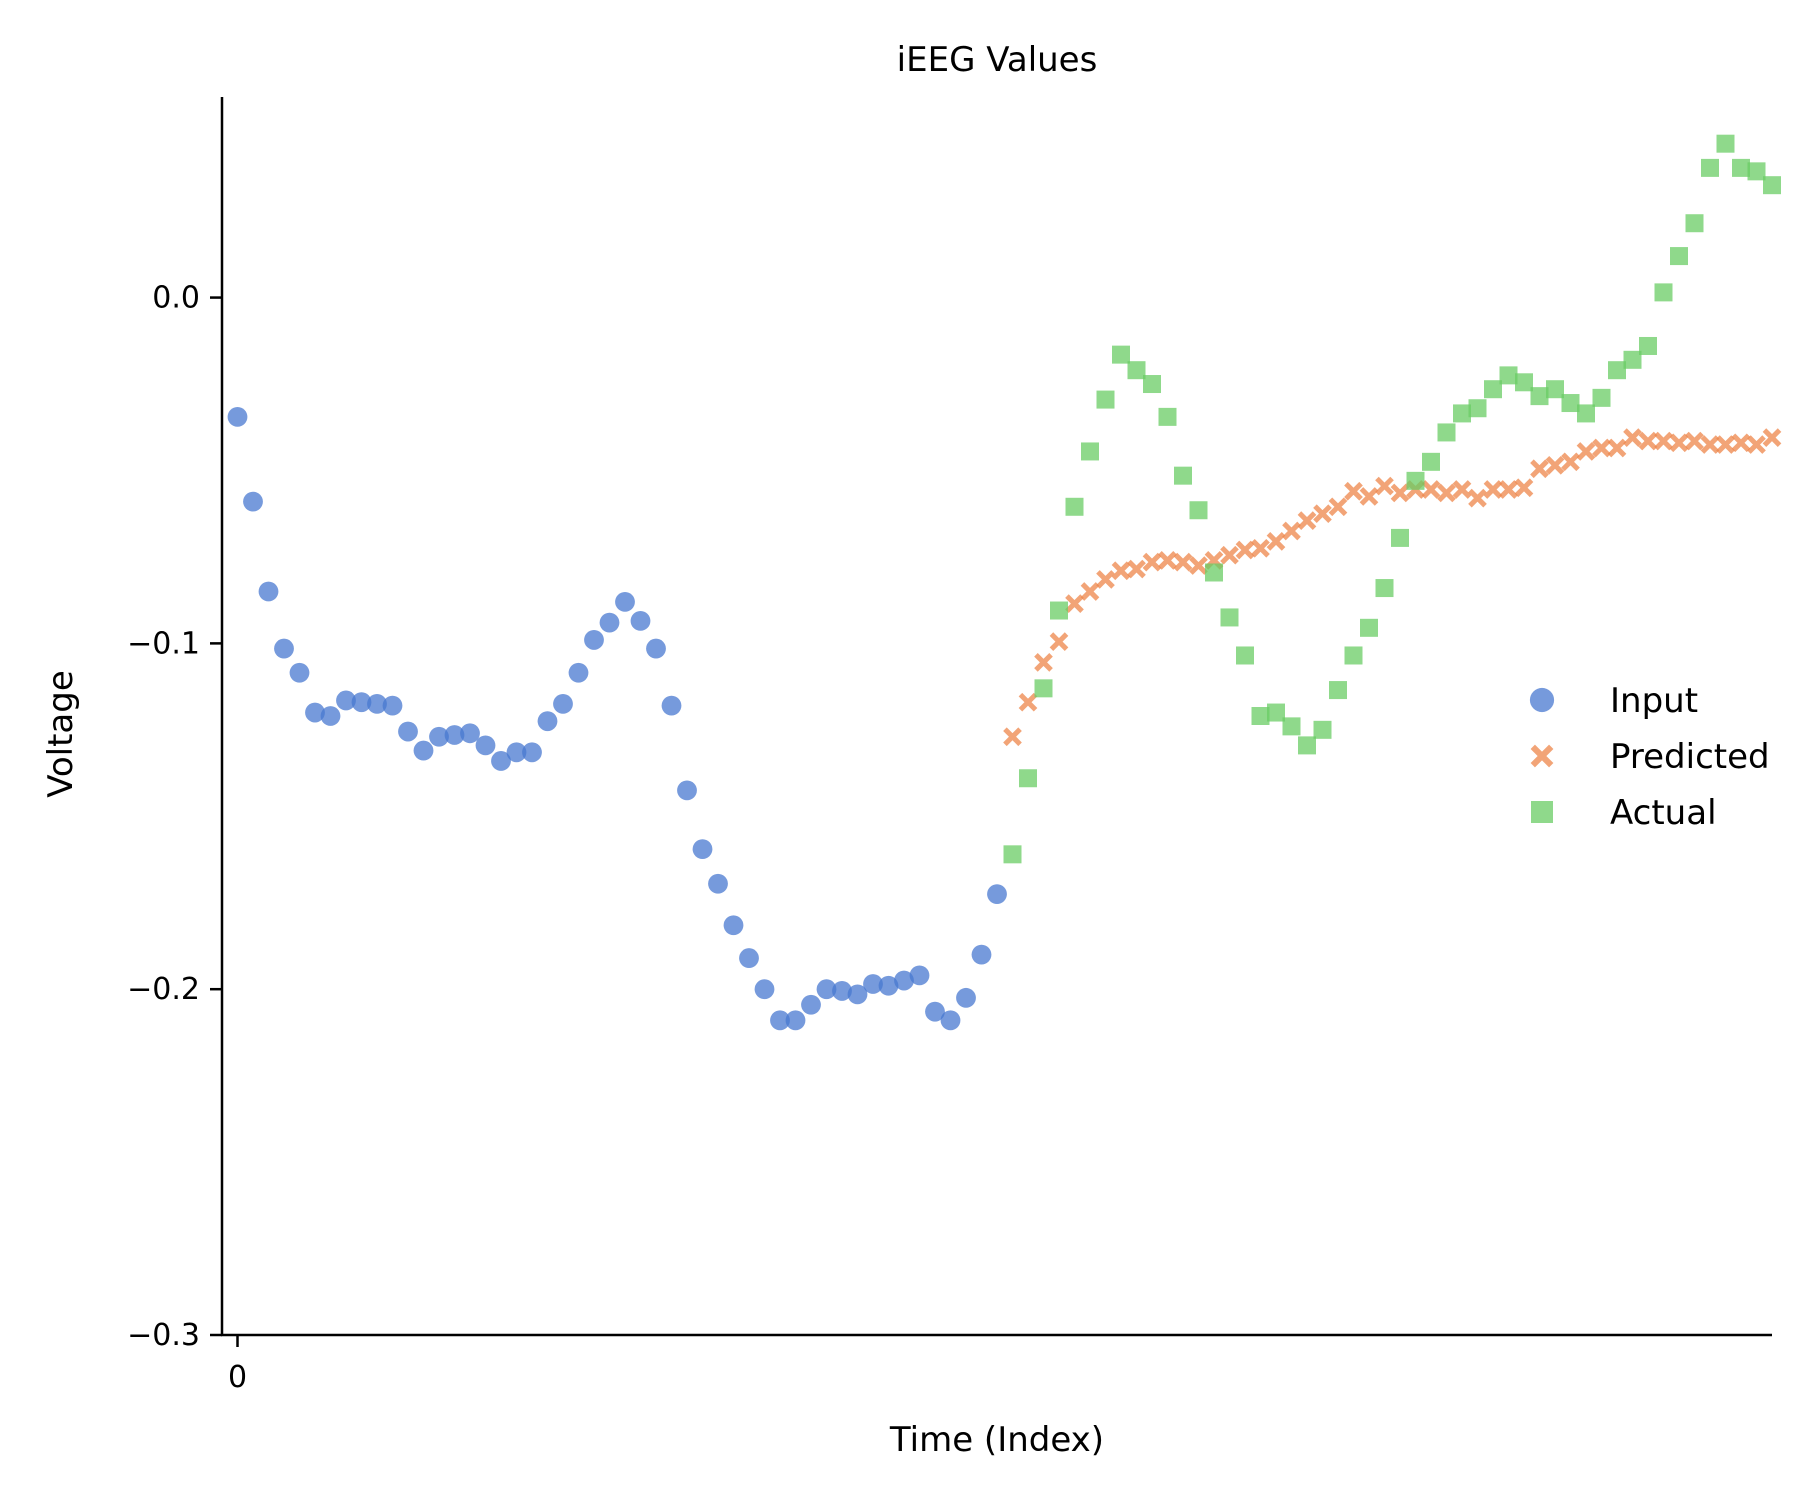 This screenshot has width=1804, height=1500. What do you see at coordinates (1654, 701) in the screenshot?
I see `legend-label-input: Input` at bounding box center [1654, 701].